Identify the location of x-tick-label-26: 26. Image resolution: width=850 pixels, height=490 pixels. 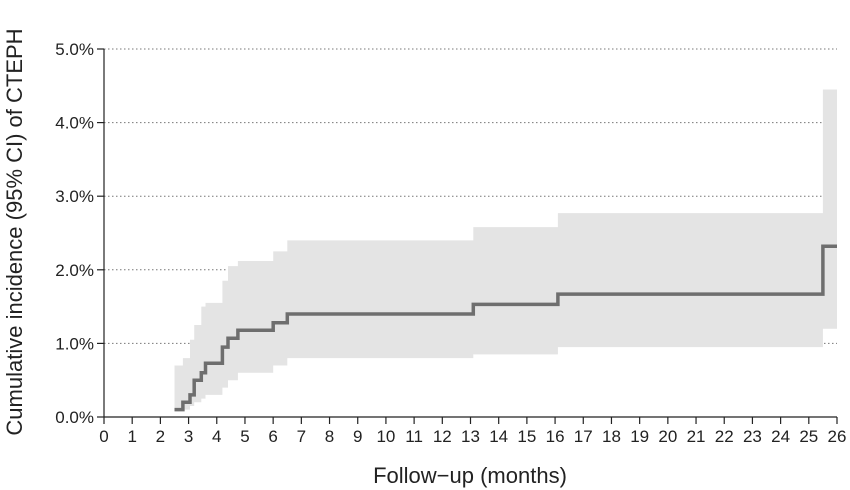
(837, 436).